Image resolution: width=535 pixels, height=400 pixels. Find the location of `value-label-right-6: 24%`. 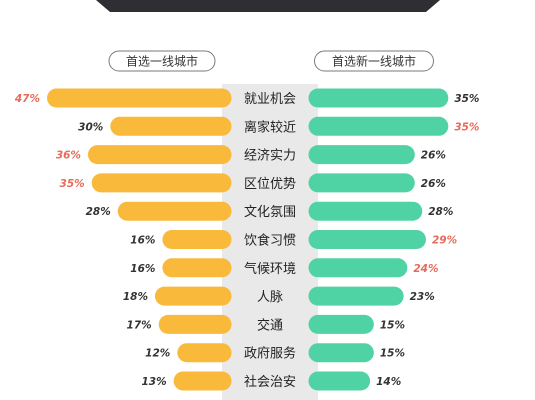

value-label-right-6: 24% is located at coordinates (425, 269).